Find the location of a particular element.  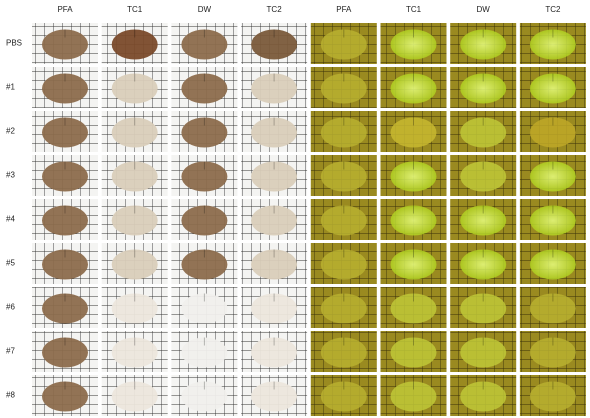

row-label: #8 is located at coordinates (10, 395).